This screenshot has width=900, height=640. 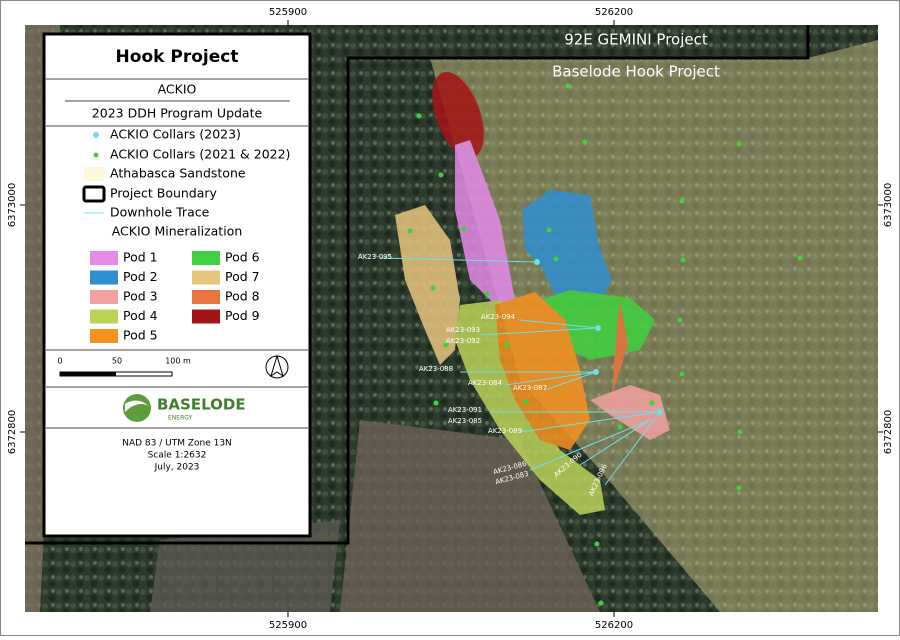 What do you see at coordinates (201, 405) in the screenshot?
I see `logo-name: BASELODE` at bounding box center [201, 405].